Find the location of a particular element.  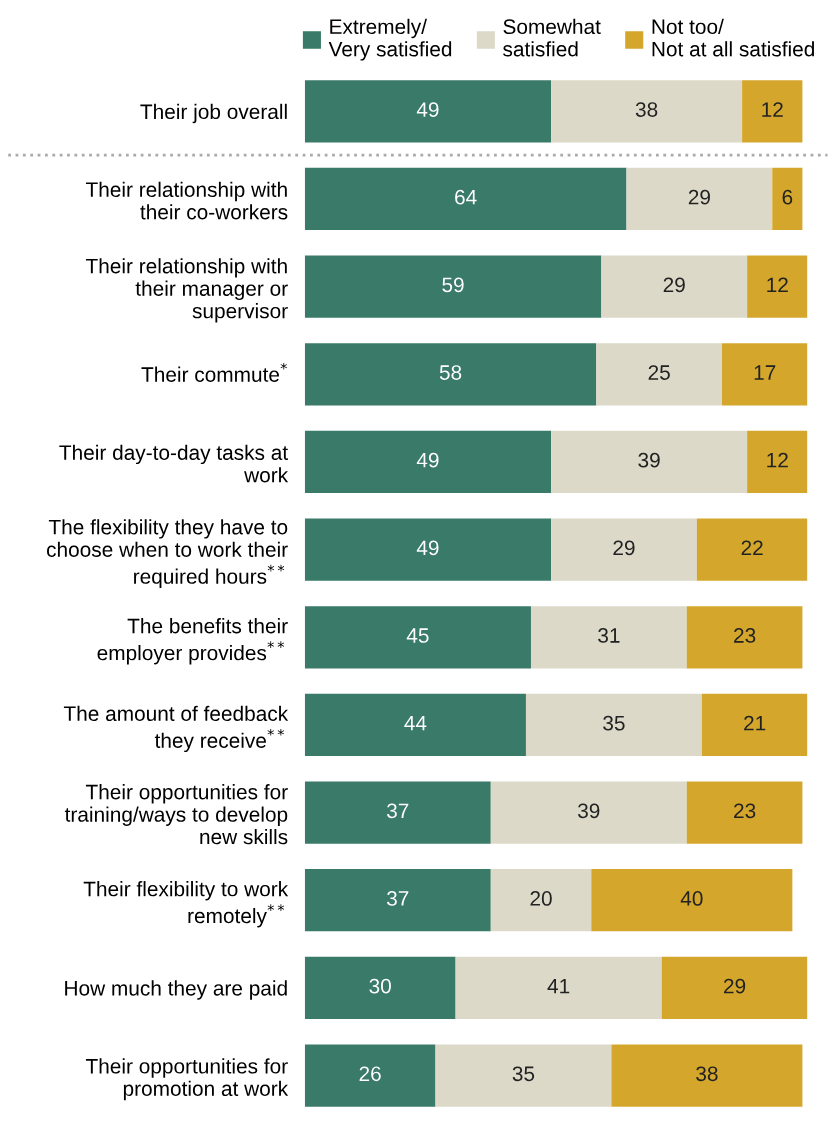

legend-label: Somewhat satisfied is located at coordinates (552, 37).